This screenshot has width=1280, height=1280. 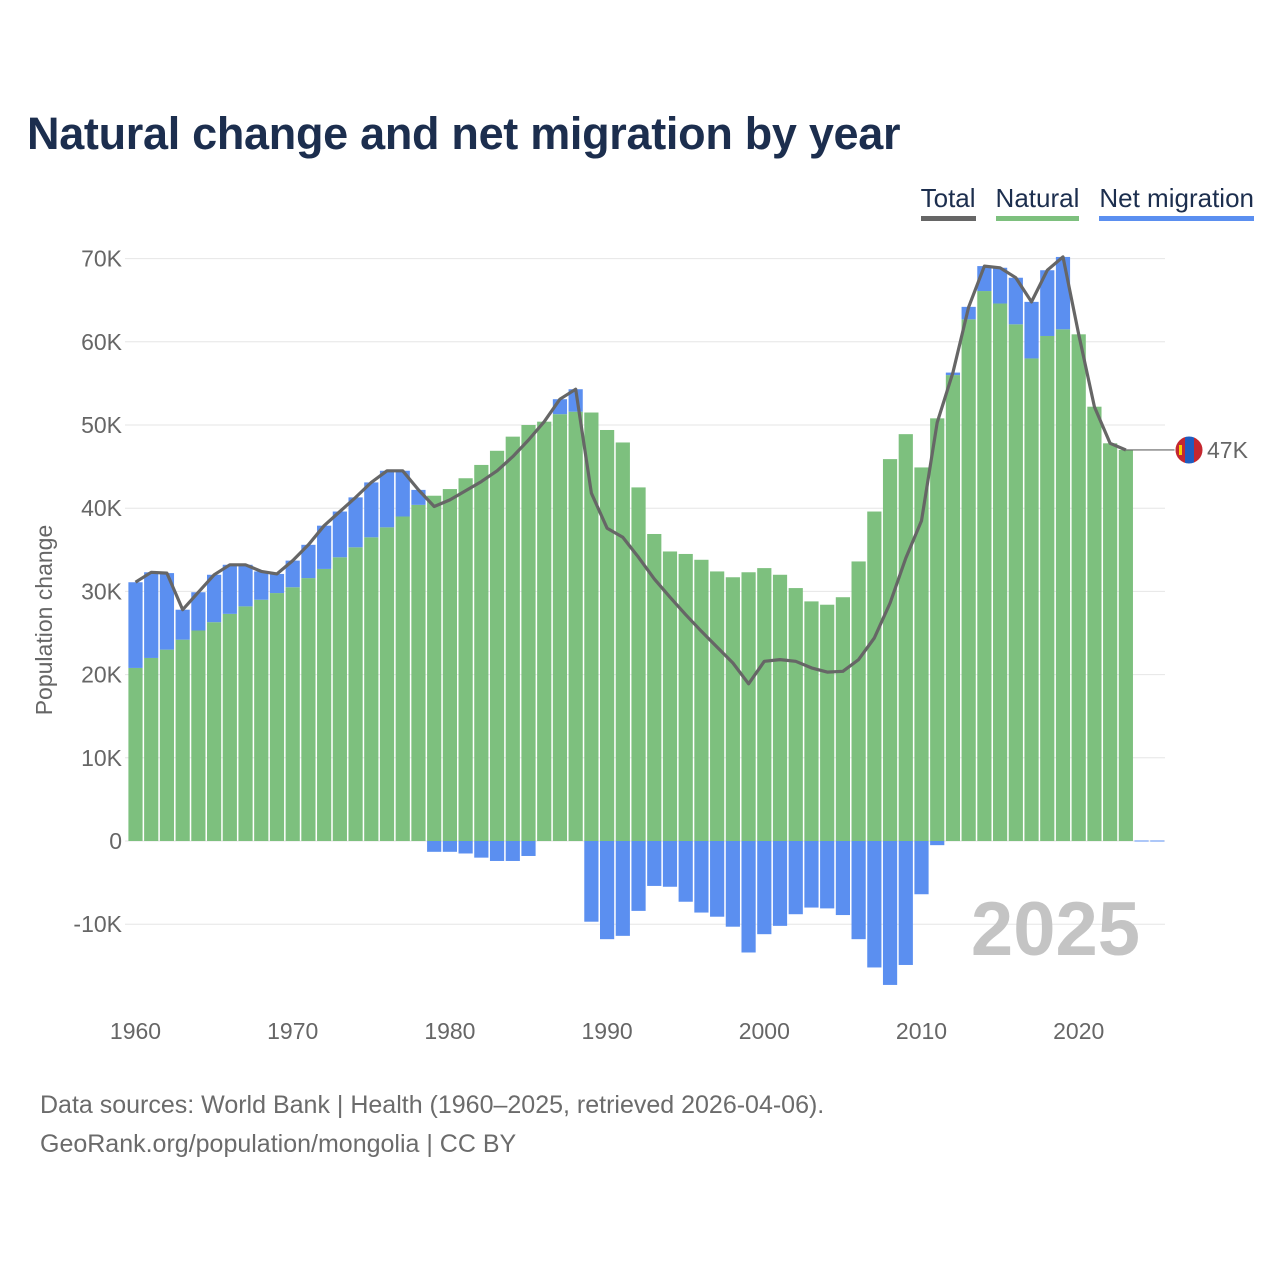 What do you see at coordinates (102, 591) in the screenshot?
I see `y-tick-label: 30K` at bounding box center [102, 591].